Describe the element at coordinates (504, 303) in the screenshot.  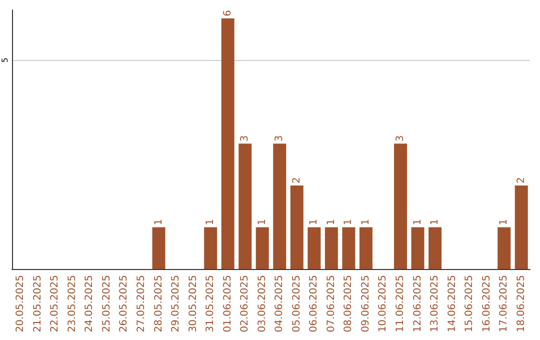
I see `x-tick-label: 17.06.2025` at that location.